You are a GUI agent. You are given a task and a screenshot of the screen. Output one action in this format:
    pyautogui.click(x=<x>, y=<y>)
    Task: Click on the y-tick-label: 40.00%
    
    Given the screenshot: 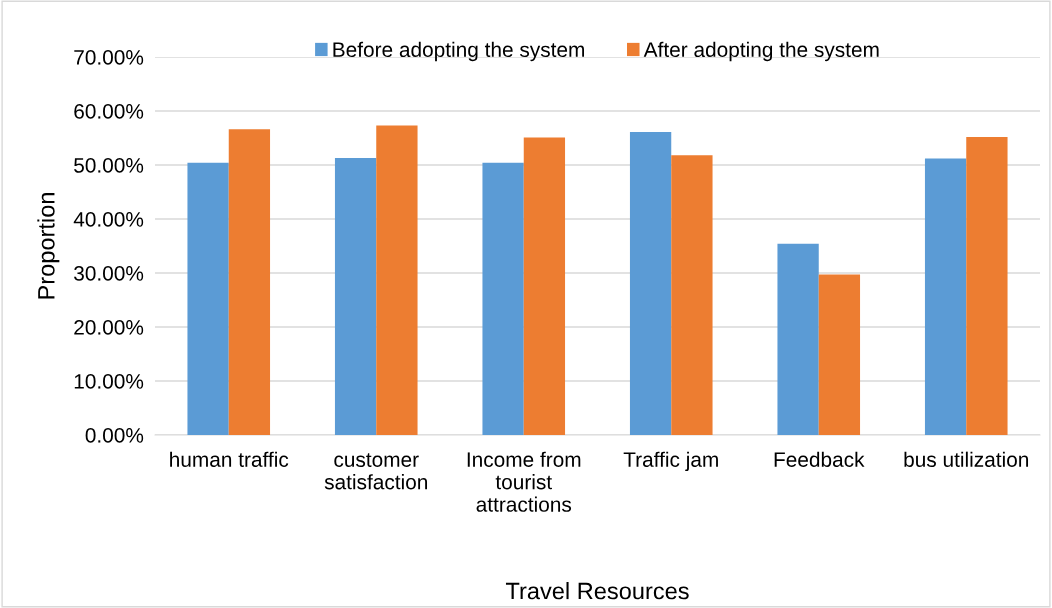 What is the action you would take?
    pyautogui.click(x=108, y=219)
    